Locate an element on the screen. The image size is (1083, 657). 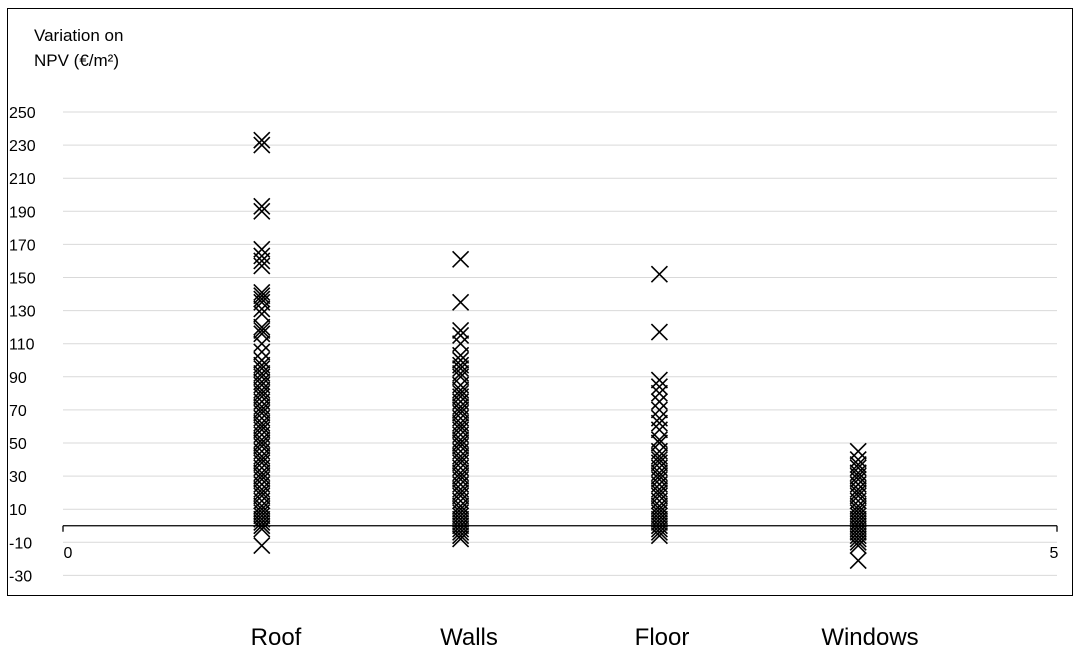
category-label-walls: Walls is located at coordinates (469, 637).